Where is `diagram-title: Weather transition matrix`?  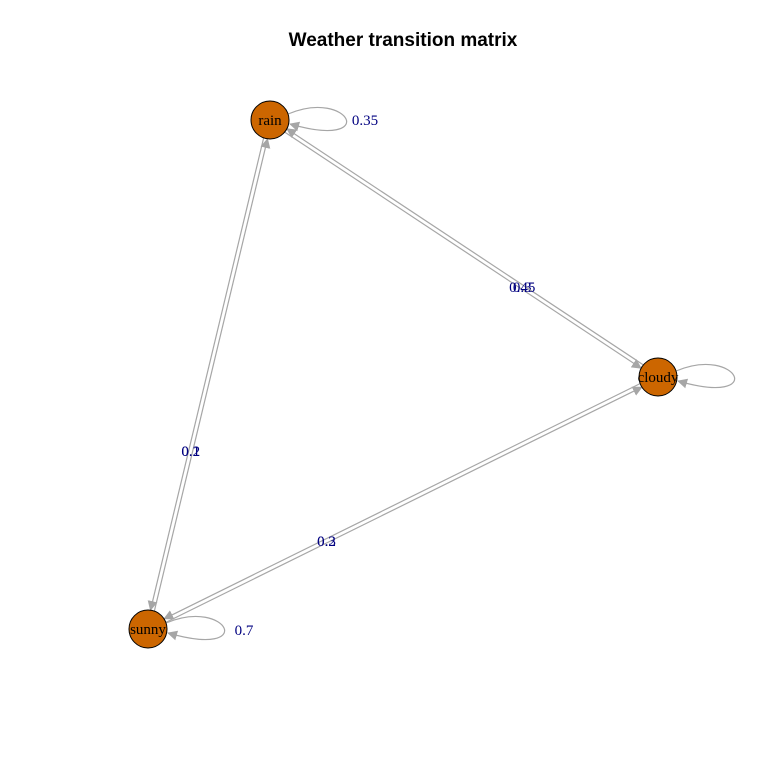
diagram-title: Weather transition matrix is located at coordinates (403, 40).